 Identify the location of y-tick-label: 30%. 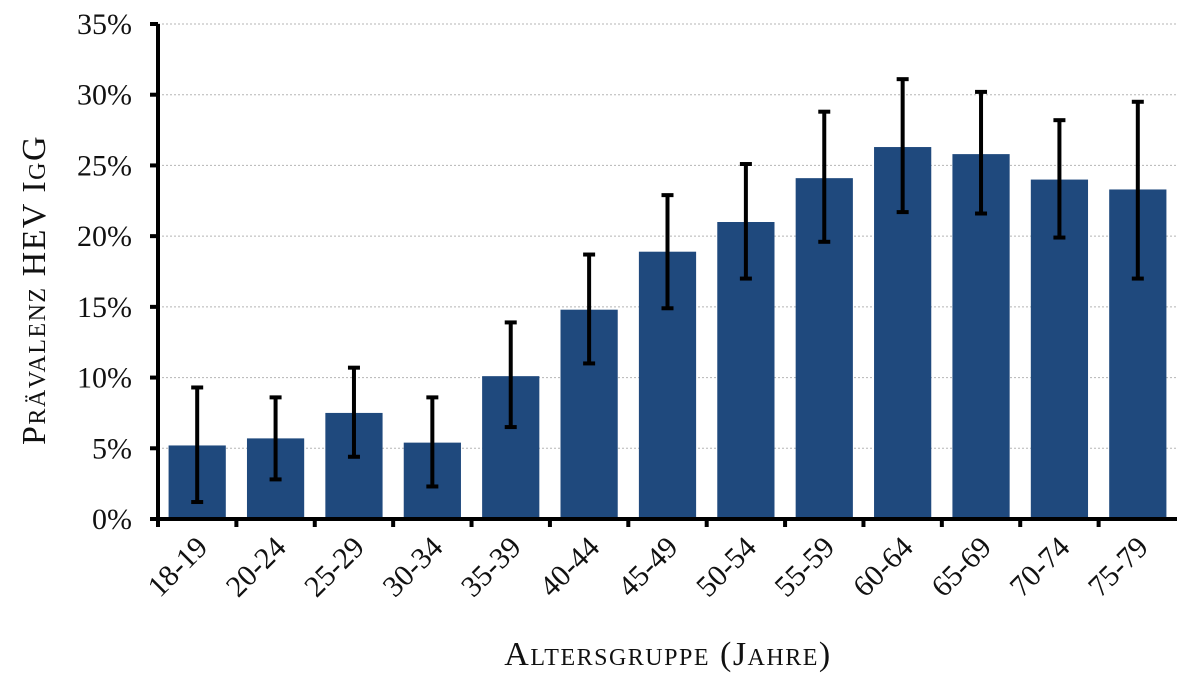
(104, 95).